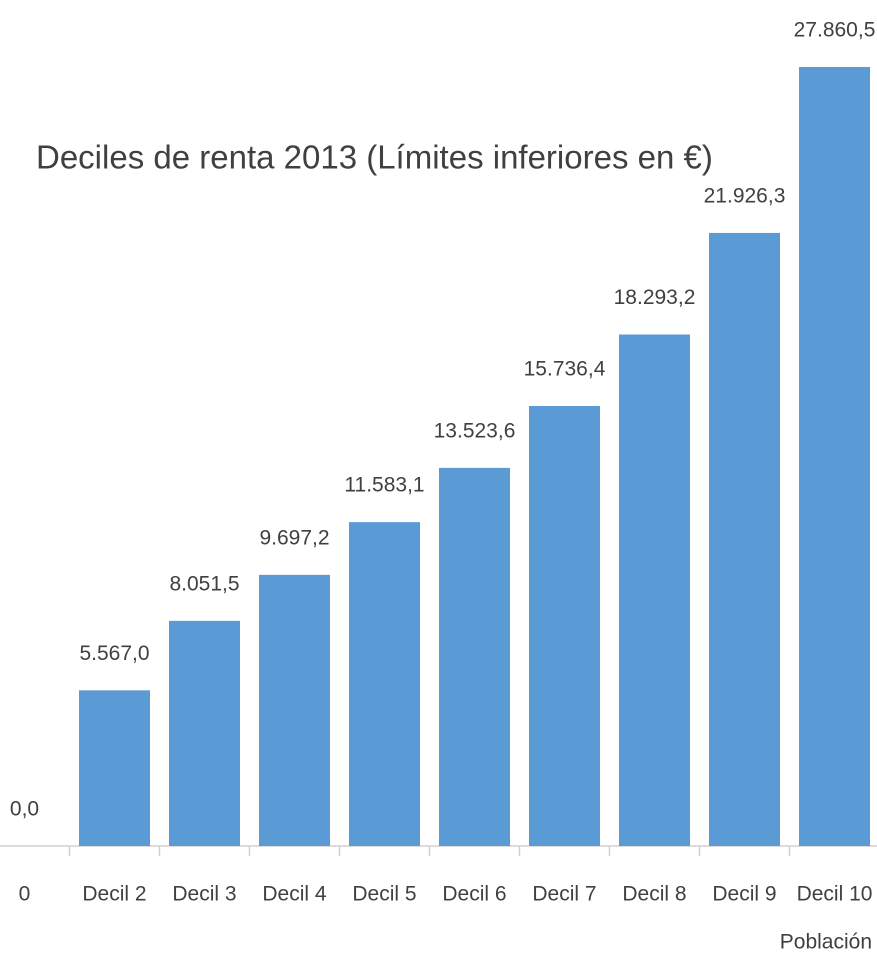  Describe the element at coordinates (384, 894) in the screenshot. I see `x-tick-label: Decil 5` at that location.